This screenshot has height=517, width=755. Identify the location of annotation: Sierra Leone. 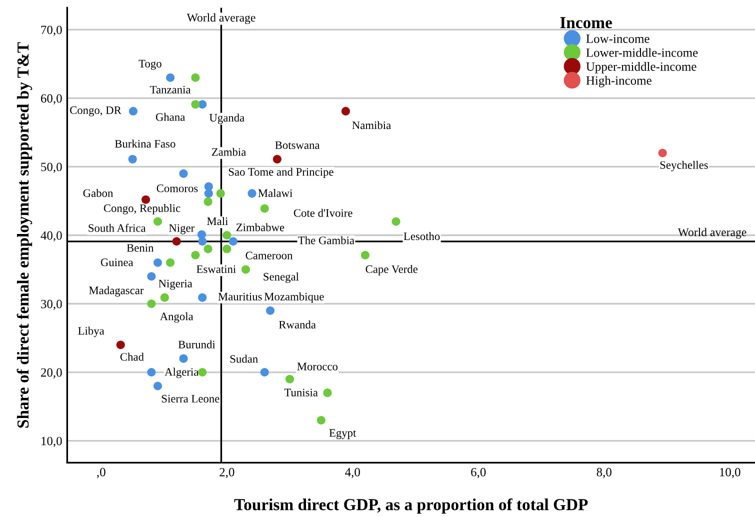
(191, 398).